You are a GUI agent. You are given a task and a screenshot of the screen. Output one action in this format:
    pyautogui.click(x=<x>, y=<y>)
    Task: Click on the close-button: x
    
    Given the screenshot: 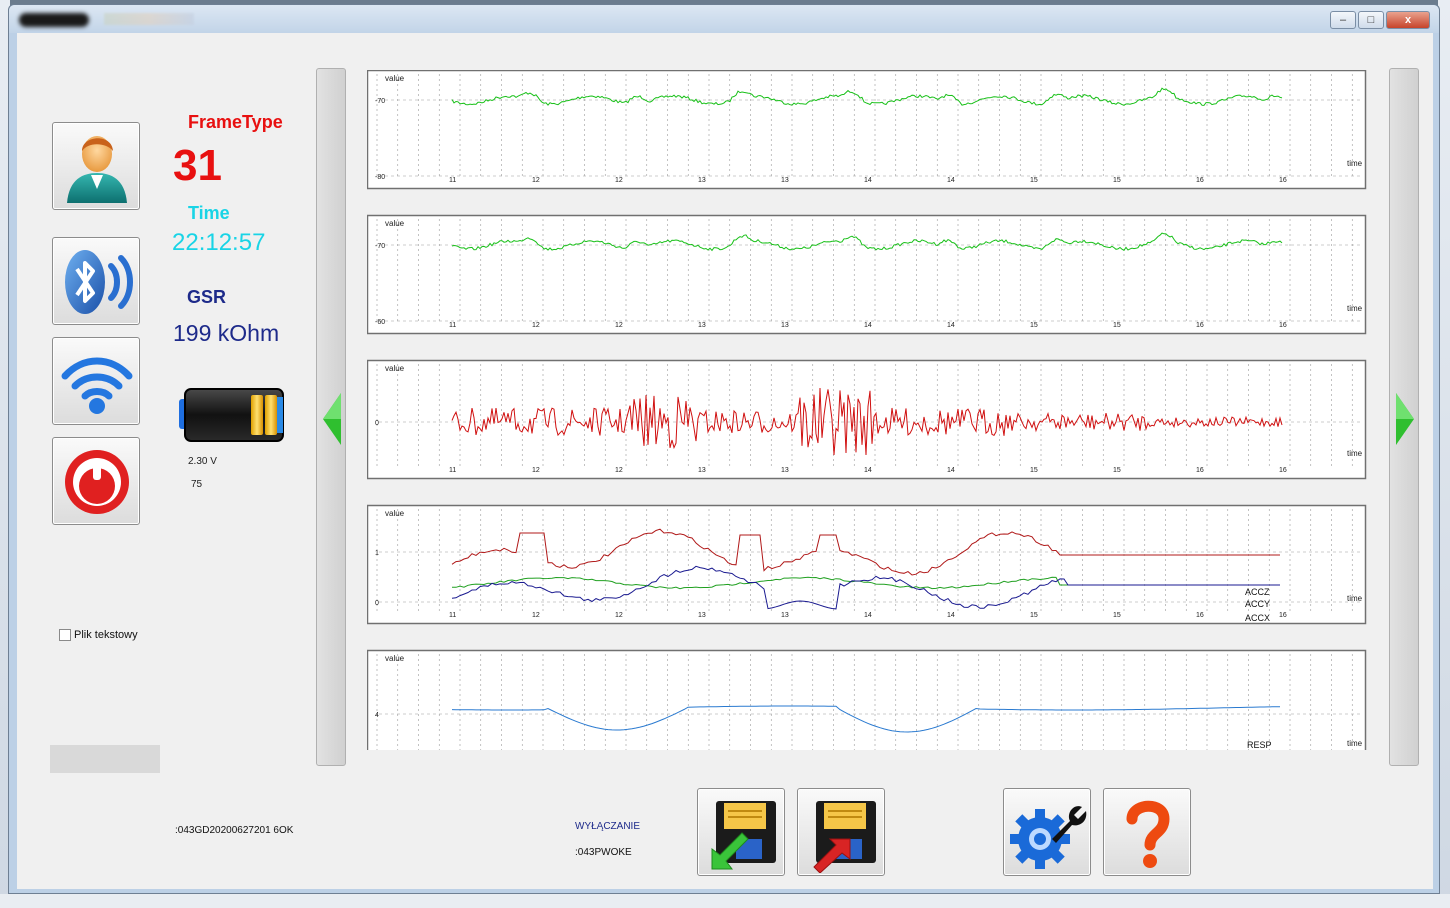 What is the action you would take?
    pyautogui.click(x=1408, y=20)
    